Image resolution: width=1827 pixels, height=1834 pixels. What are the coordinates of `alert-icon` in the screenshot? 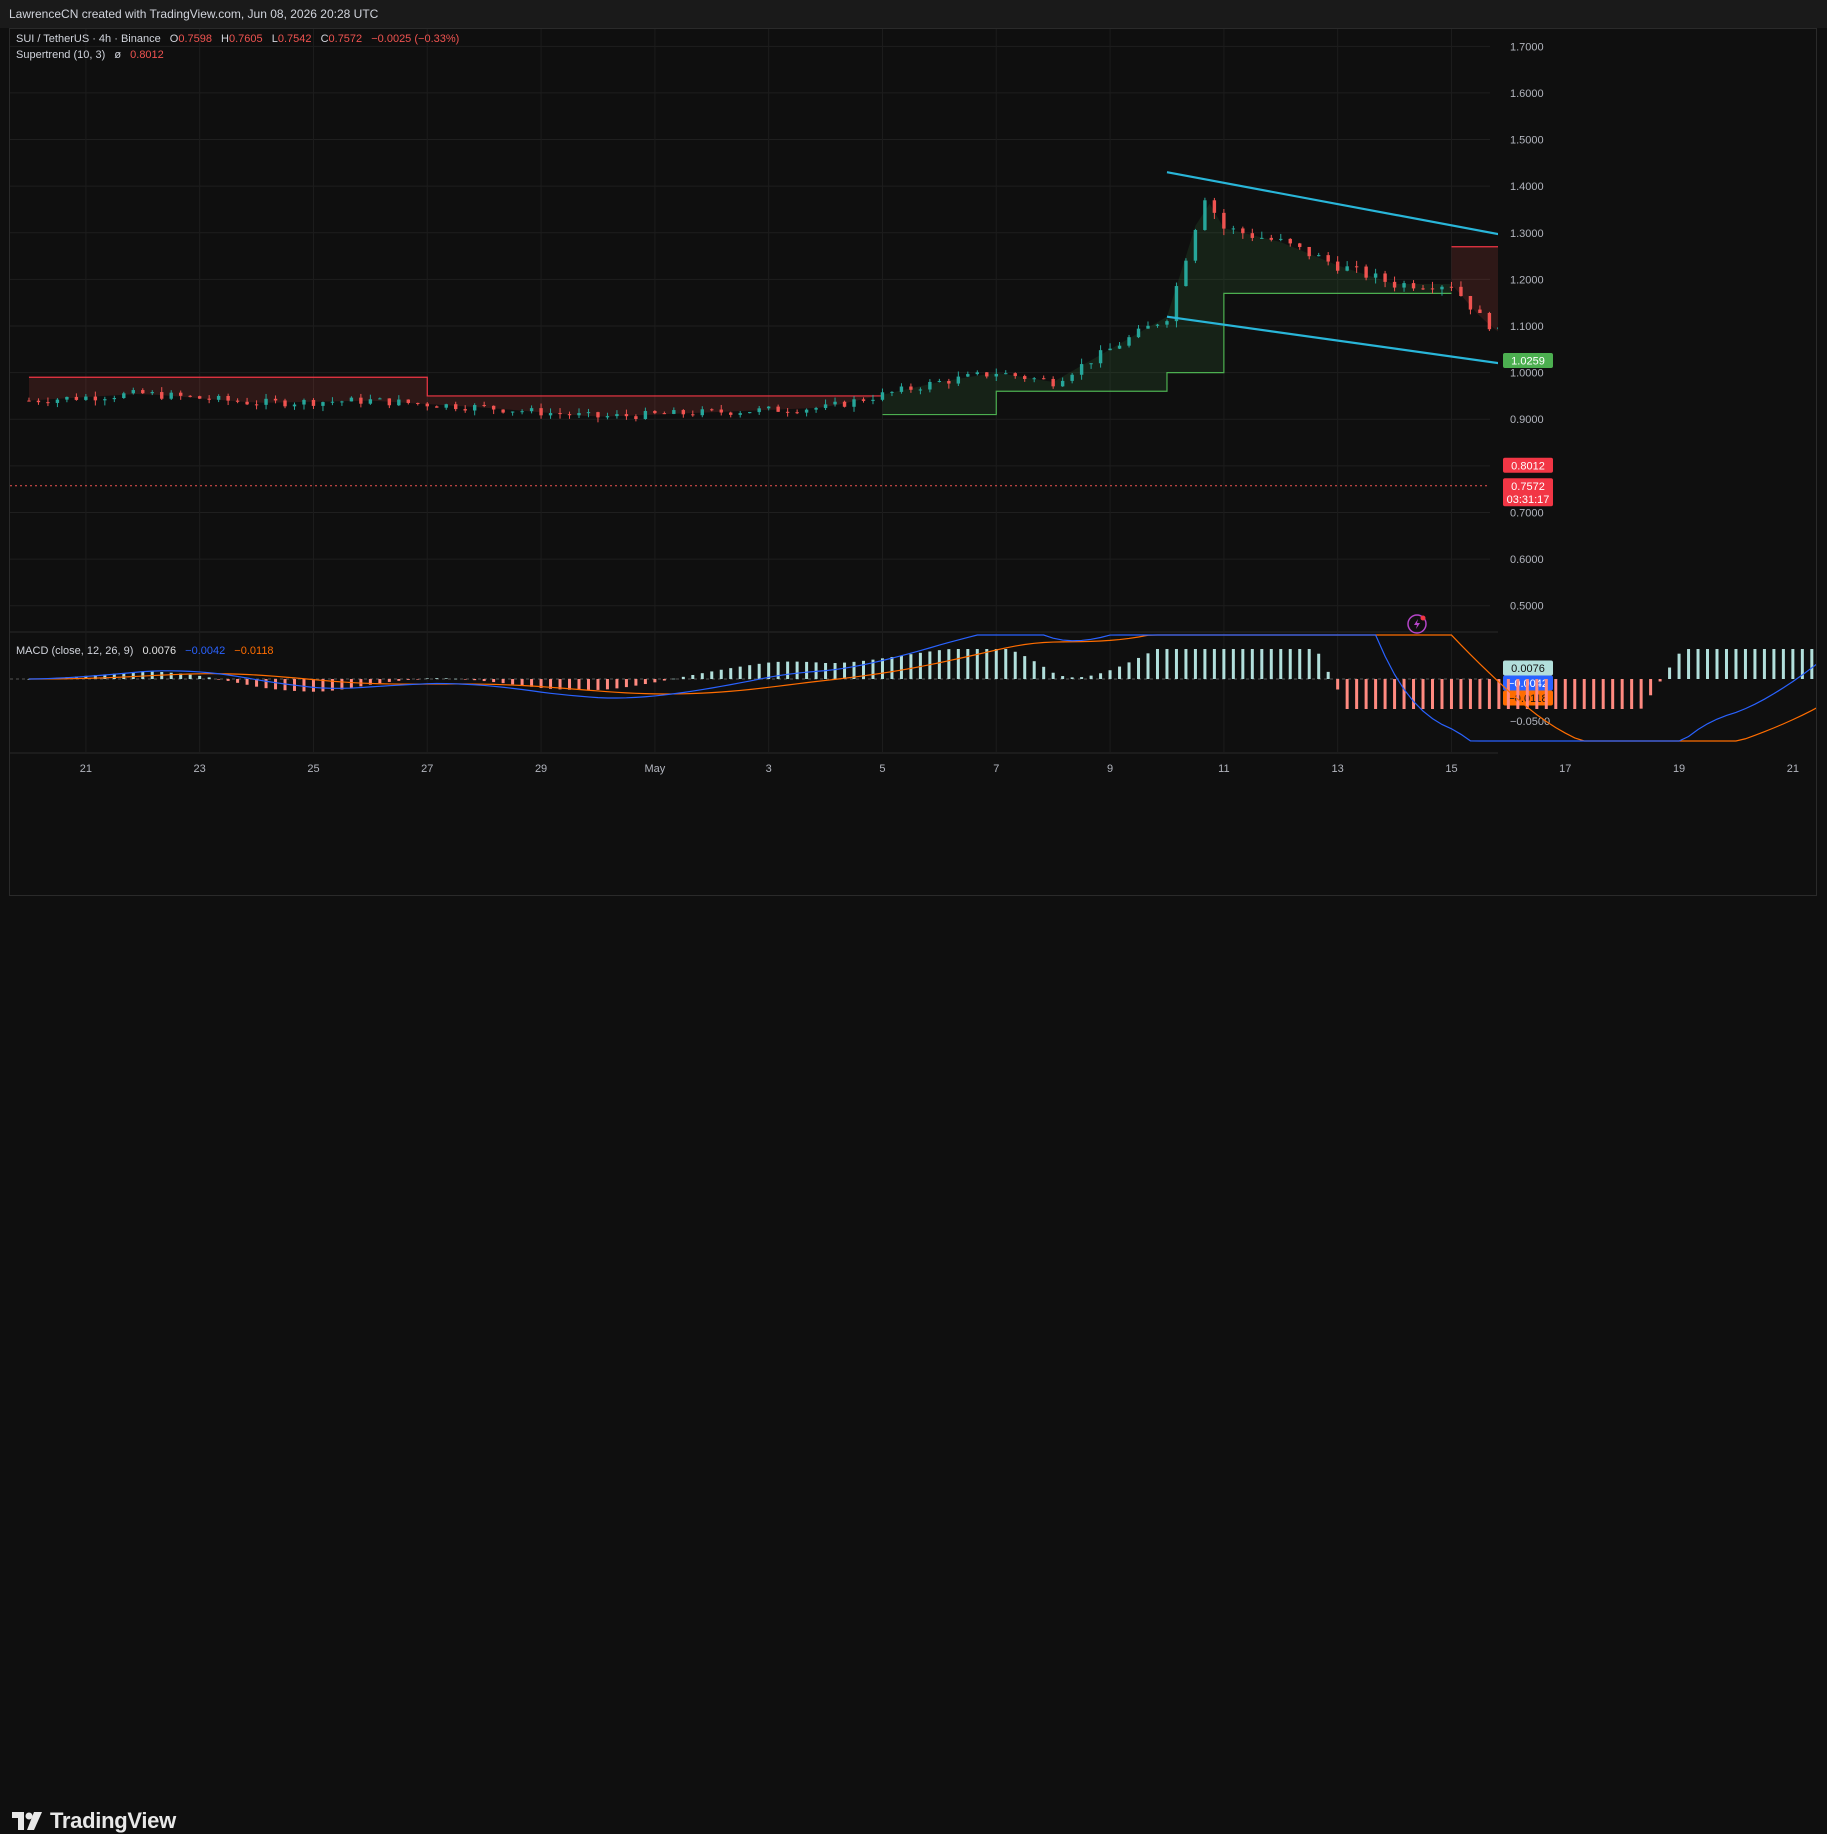 It's located at (1417, 624).